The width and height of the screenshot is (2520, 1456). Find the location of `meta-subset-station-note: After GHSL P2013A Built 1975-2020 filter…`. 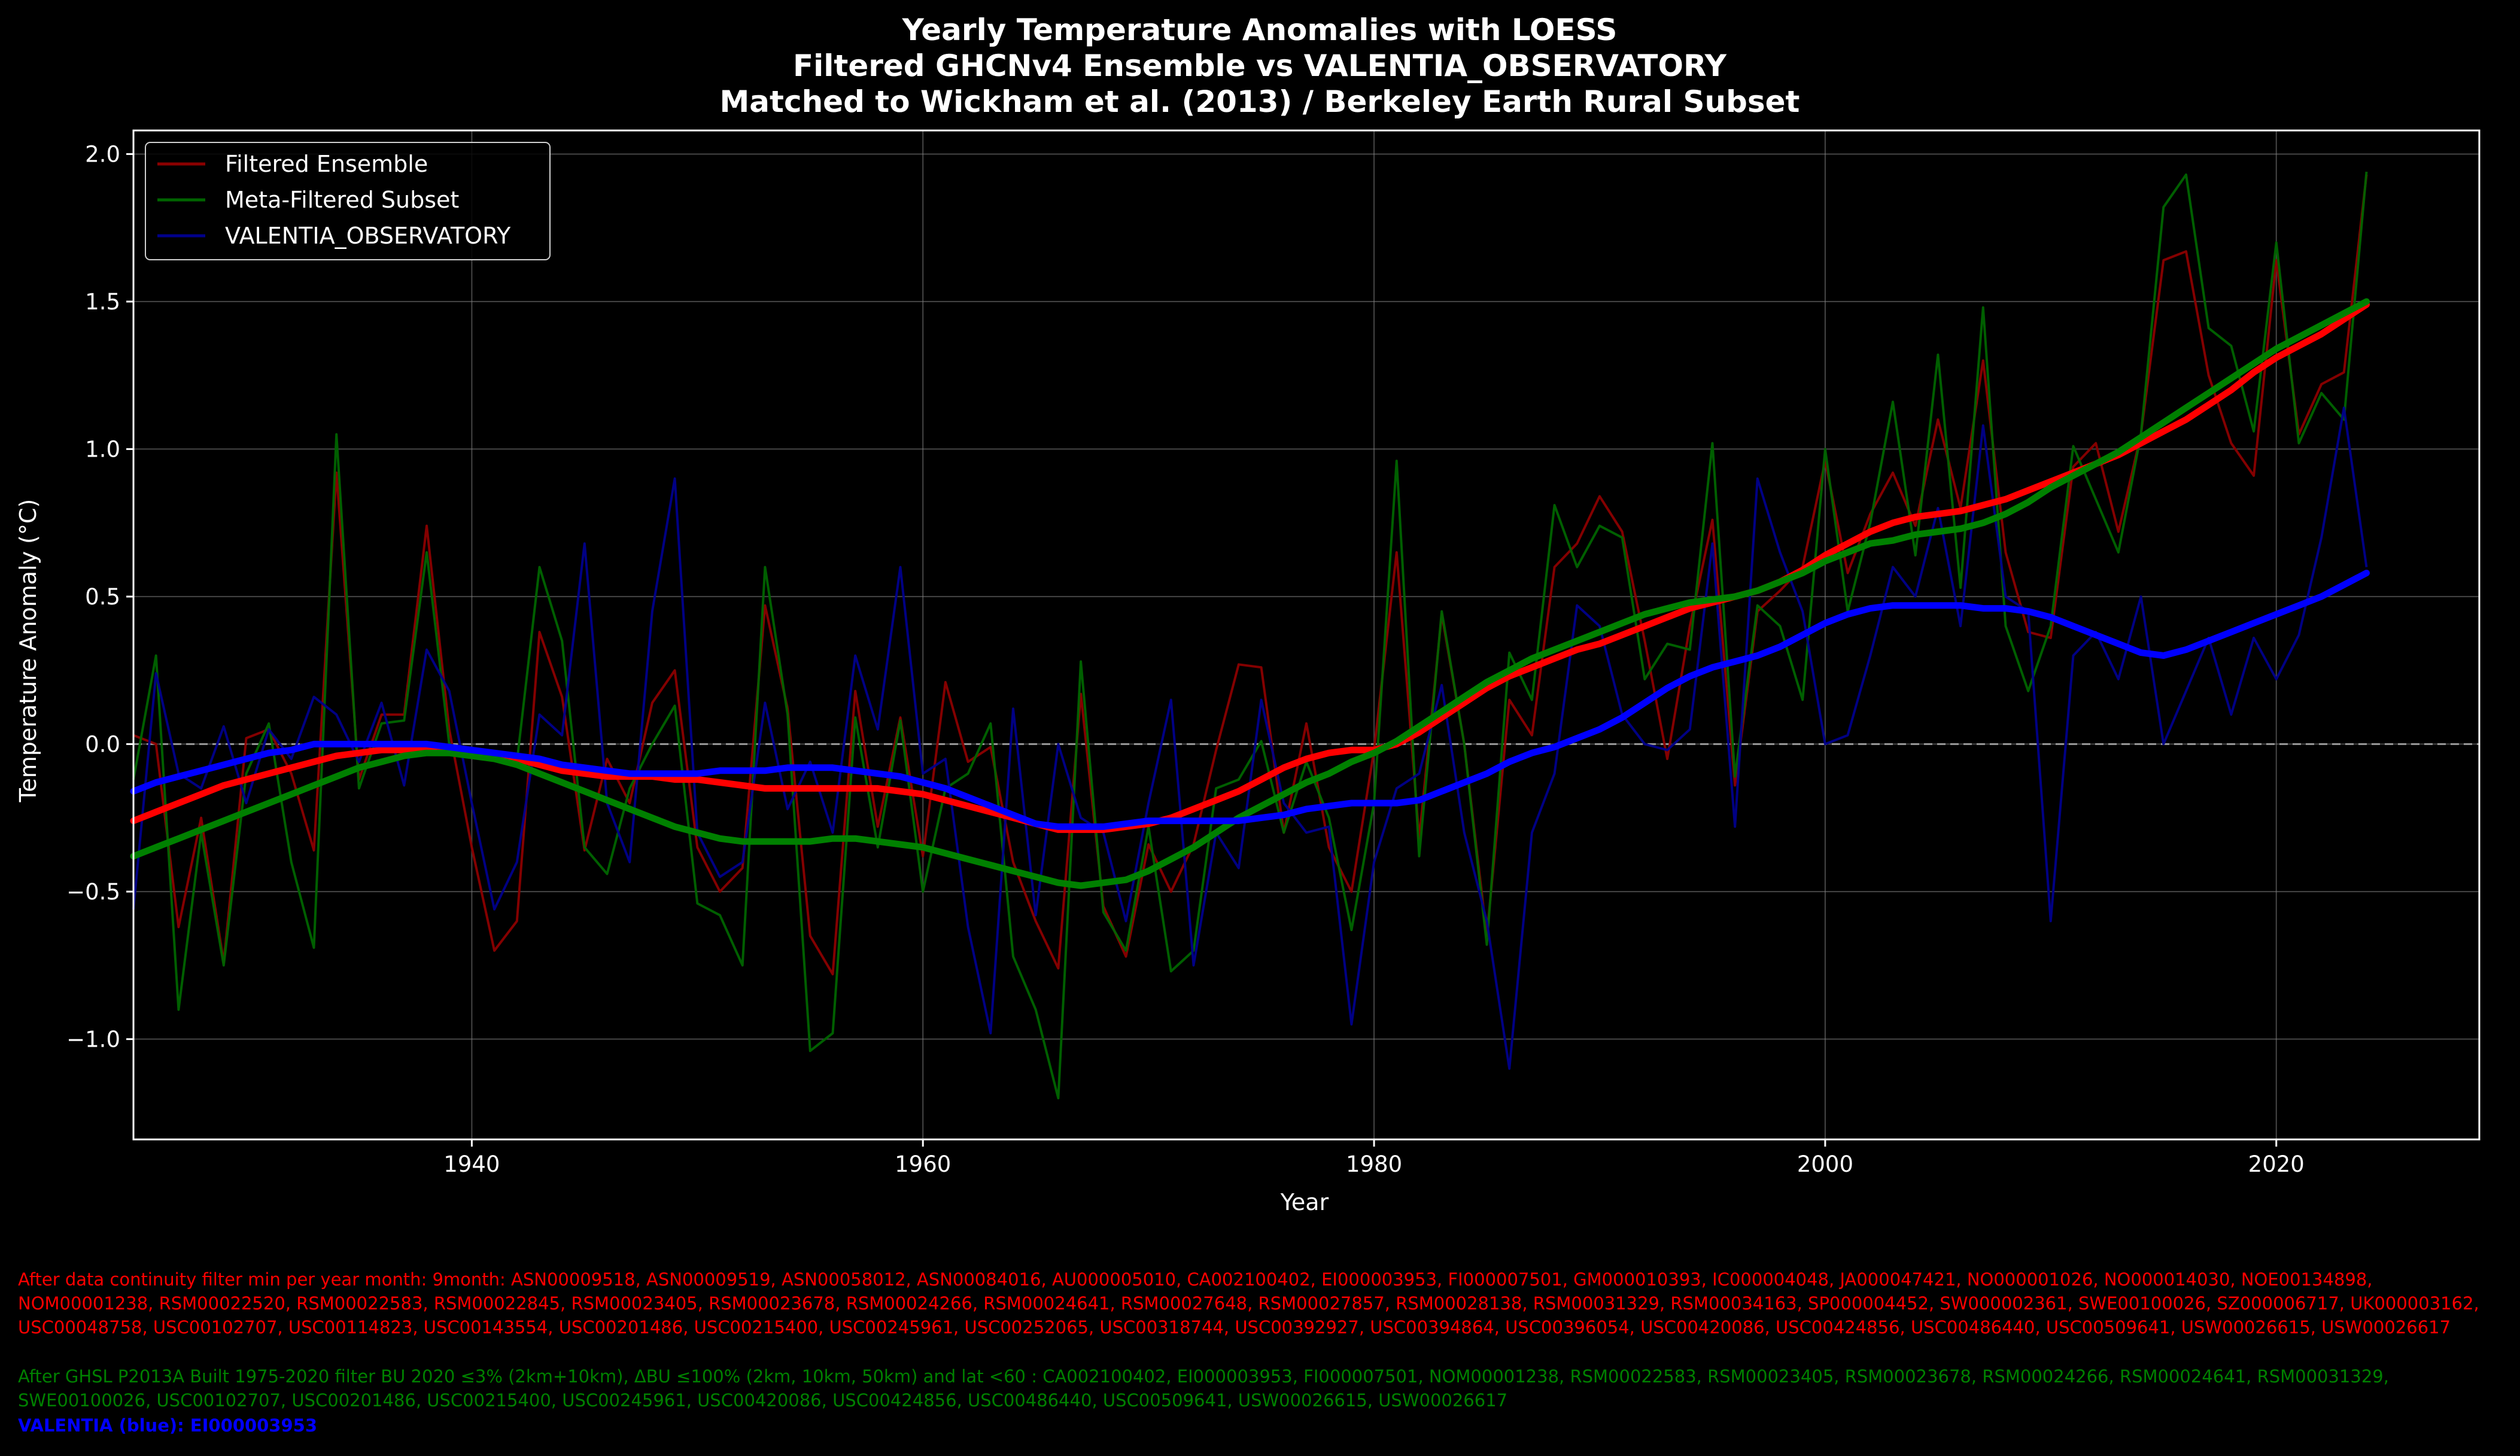

meta-subset-station-note: After GHSL P2013A Built 1975-2020 filter… is located at coordinates (1204, 1388).